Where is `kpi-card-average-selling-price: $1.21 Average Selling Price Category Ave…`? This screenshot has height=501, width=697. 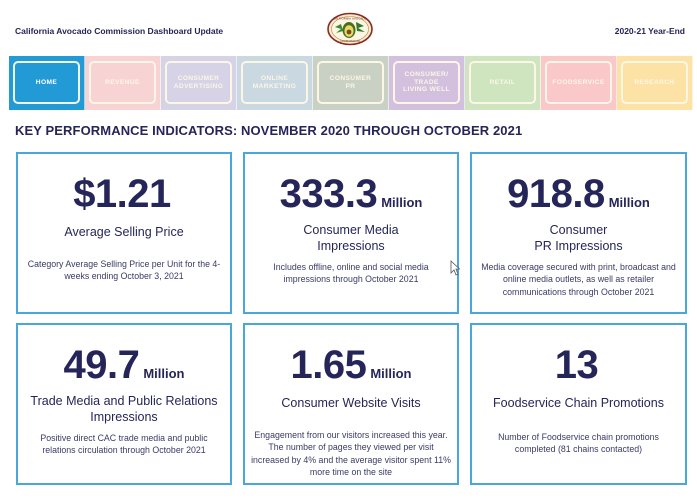 kpi-card-average-selling-price: $1.21 Average Selling Price Category Ave… is located at coordinates (124, 233).